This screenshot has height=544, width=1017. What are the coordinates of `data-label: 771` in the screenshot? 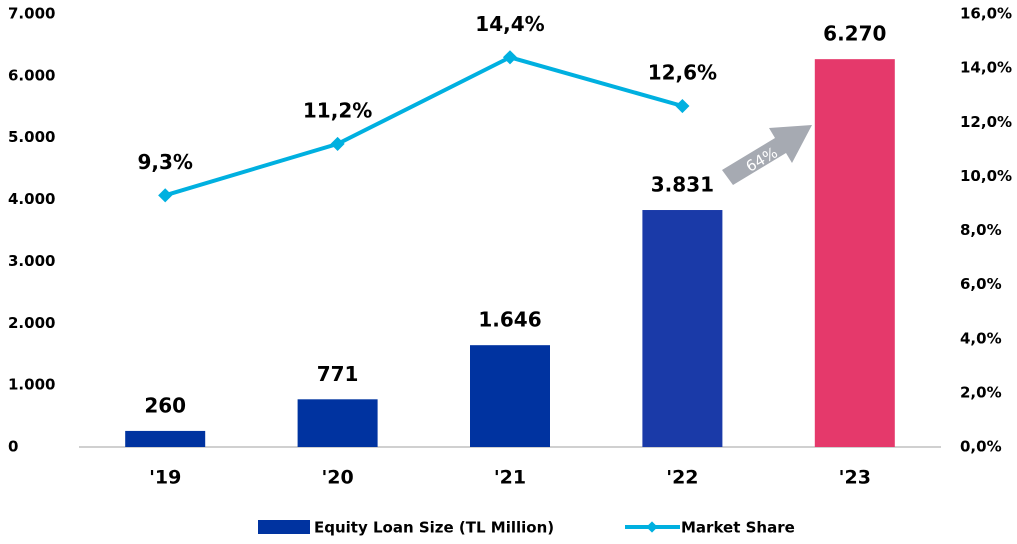 It's located at (338, 374).